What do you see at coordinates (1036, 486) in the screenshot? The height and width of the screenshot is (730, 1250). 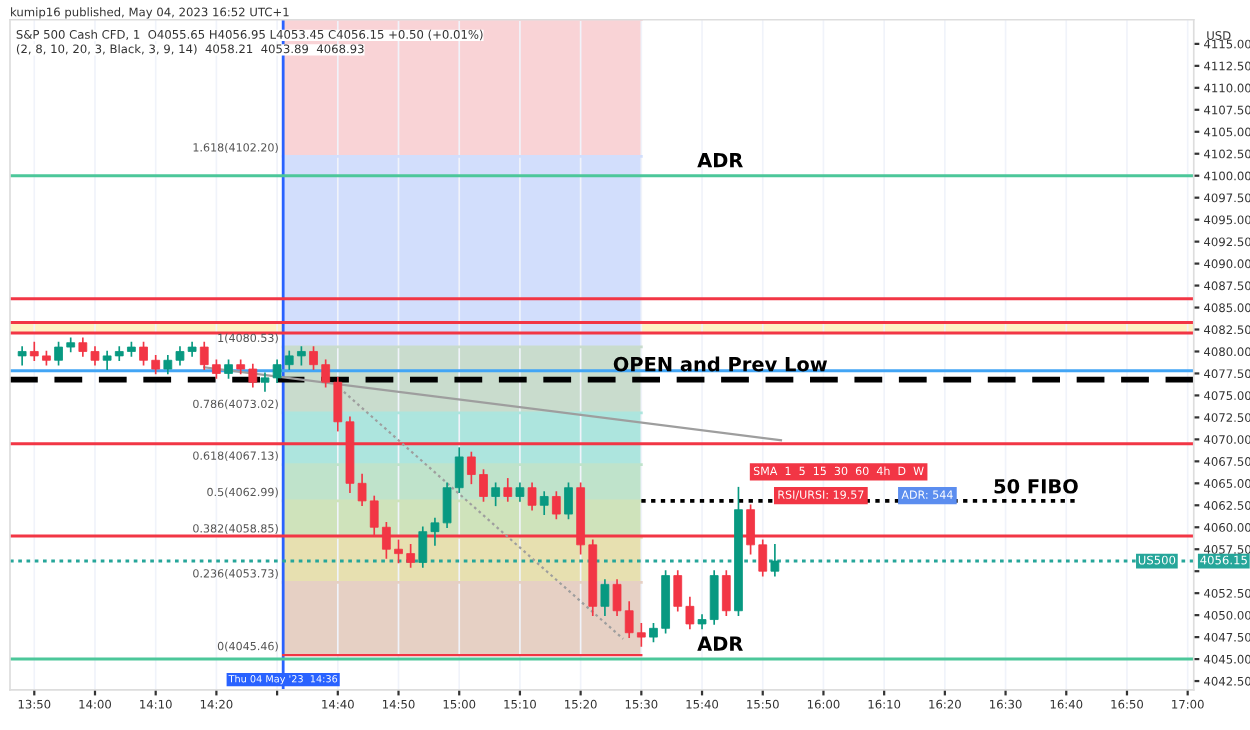 I see `annotation: 50 FIBO` at bounding box center [1036, 486].